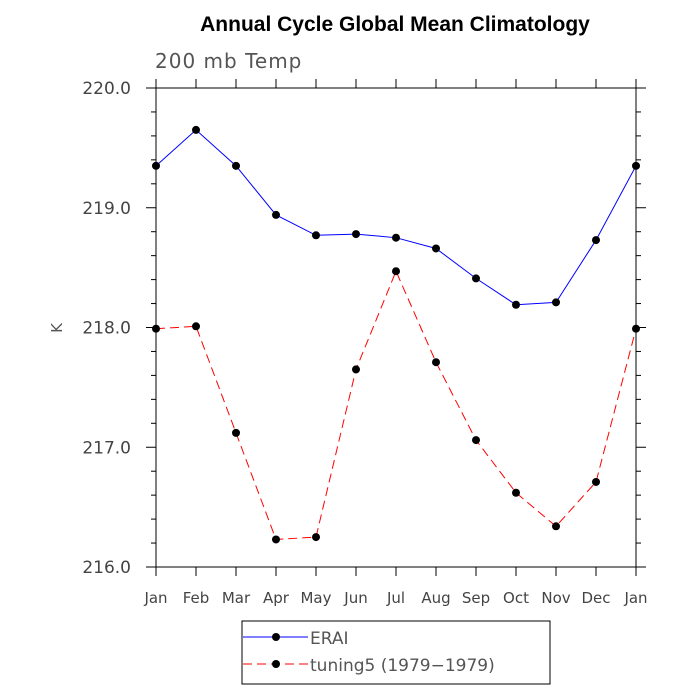 The width and height of the screenshot is (700, 700). Describe the element at coordinates (276, 637) in the screenshot. I see `legend-erai-marker` at that location.